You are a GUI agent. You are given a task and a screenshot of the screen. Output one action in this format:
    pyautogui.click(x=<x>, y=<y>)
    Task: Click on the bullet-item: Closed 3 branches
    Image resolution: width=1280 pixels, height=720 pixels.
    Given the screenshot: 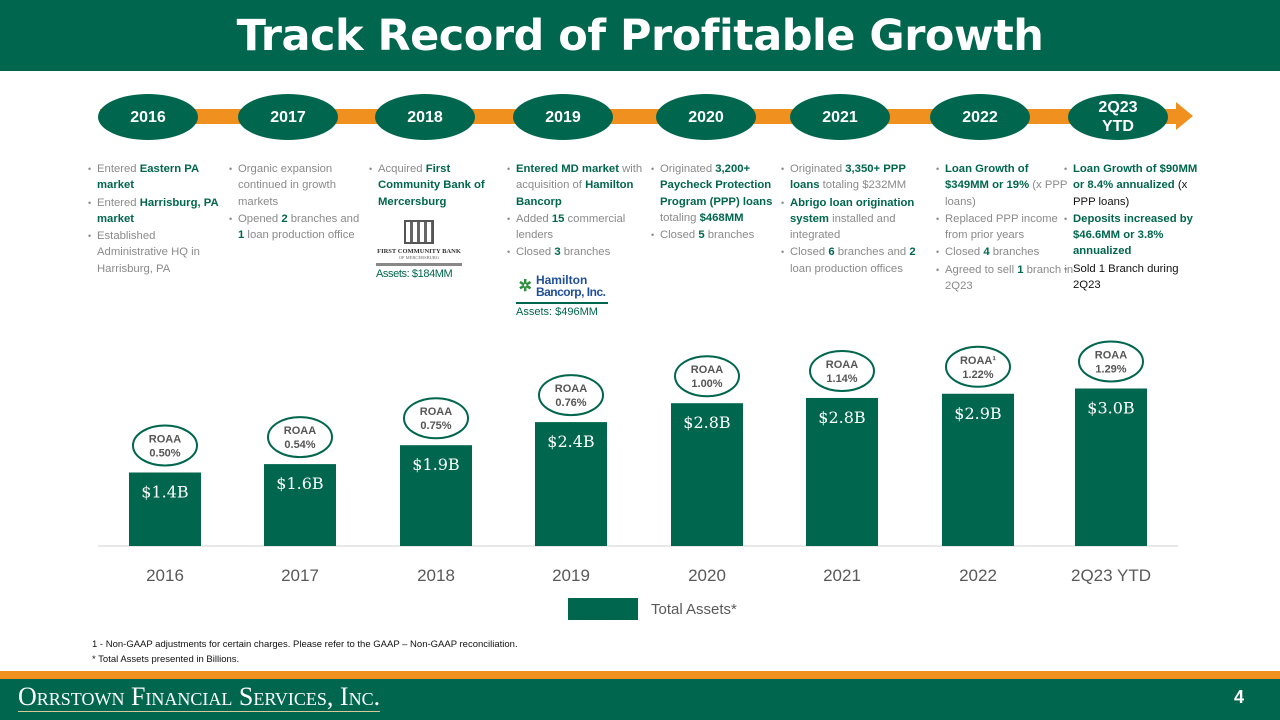 What is the action you would take?
    pyautogui.click(x=576, y=252)
    